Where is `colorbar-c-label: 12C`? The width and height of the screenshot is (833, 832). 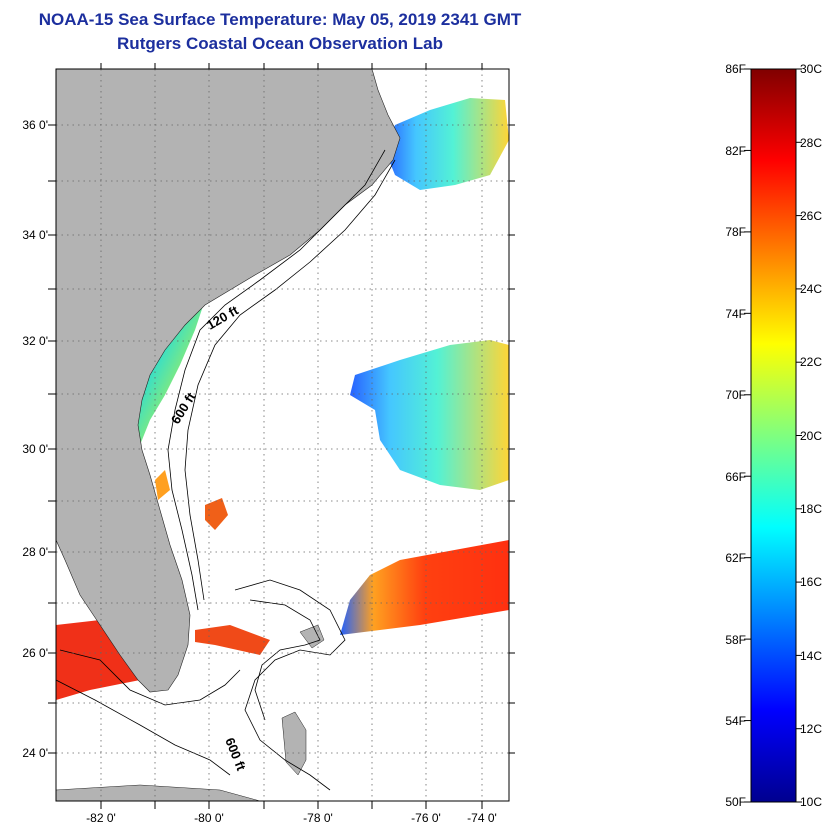
colorbar-c-label: 12C is located at coordinates (811, 729).